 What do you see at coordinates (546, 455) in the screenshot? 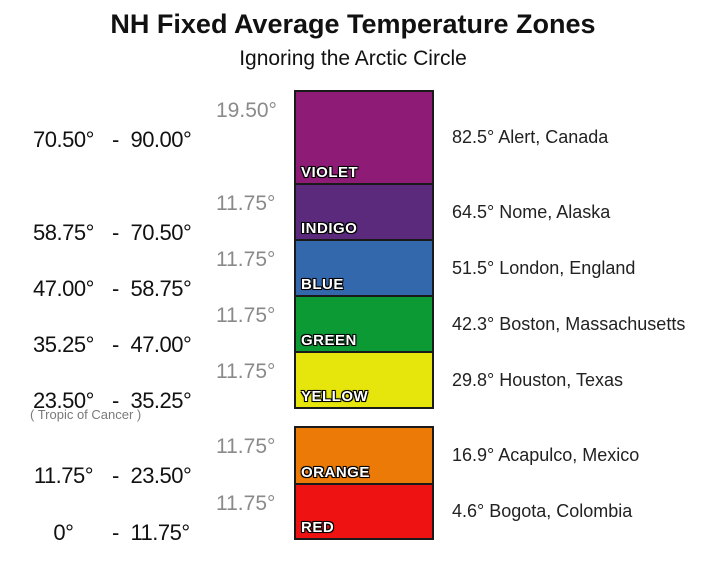
I see `example-city: 16.9° Acapulco, Mexico` at bounding box center [546, 455].